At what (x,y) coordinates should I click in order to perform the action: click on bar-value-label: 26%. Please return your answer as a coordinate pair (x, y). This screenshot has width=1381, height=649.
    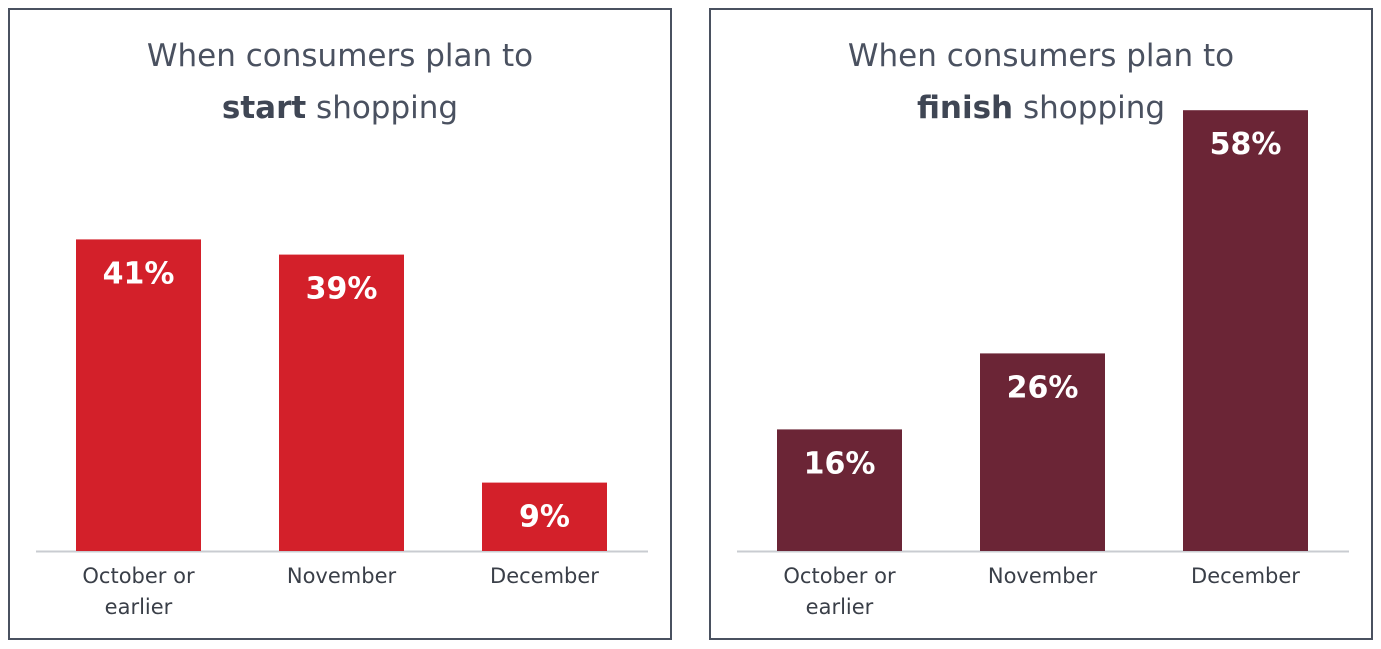
    Looking at the image, I should click on (1043, 387).